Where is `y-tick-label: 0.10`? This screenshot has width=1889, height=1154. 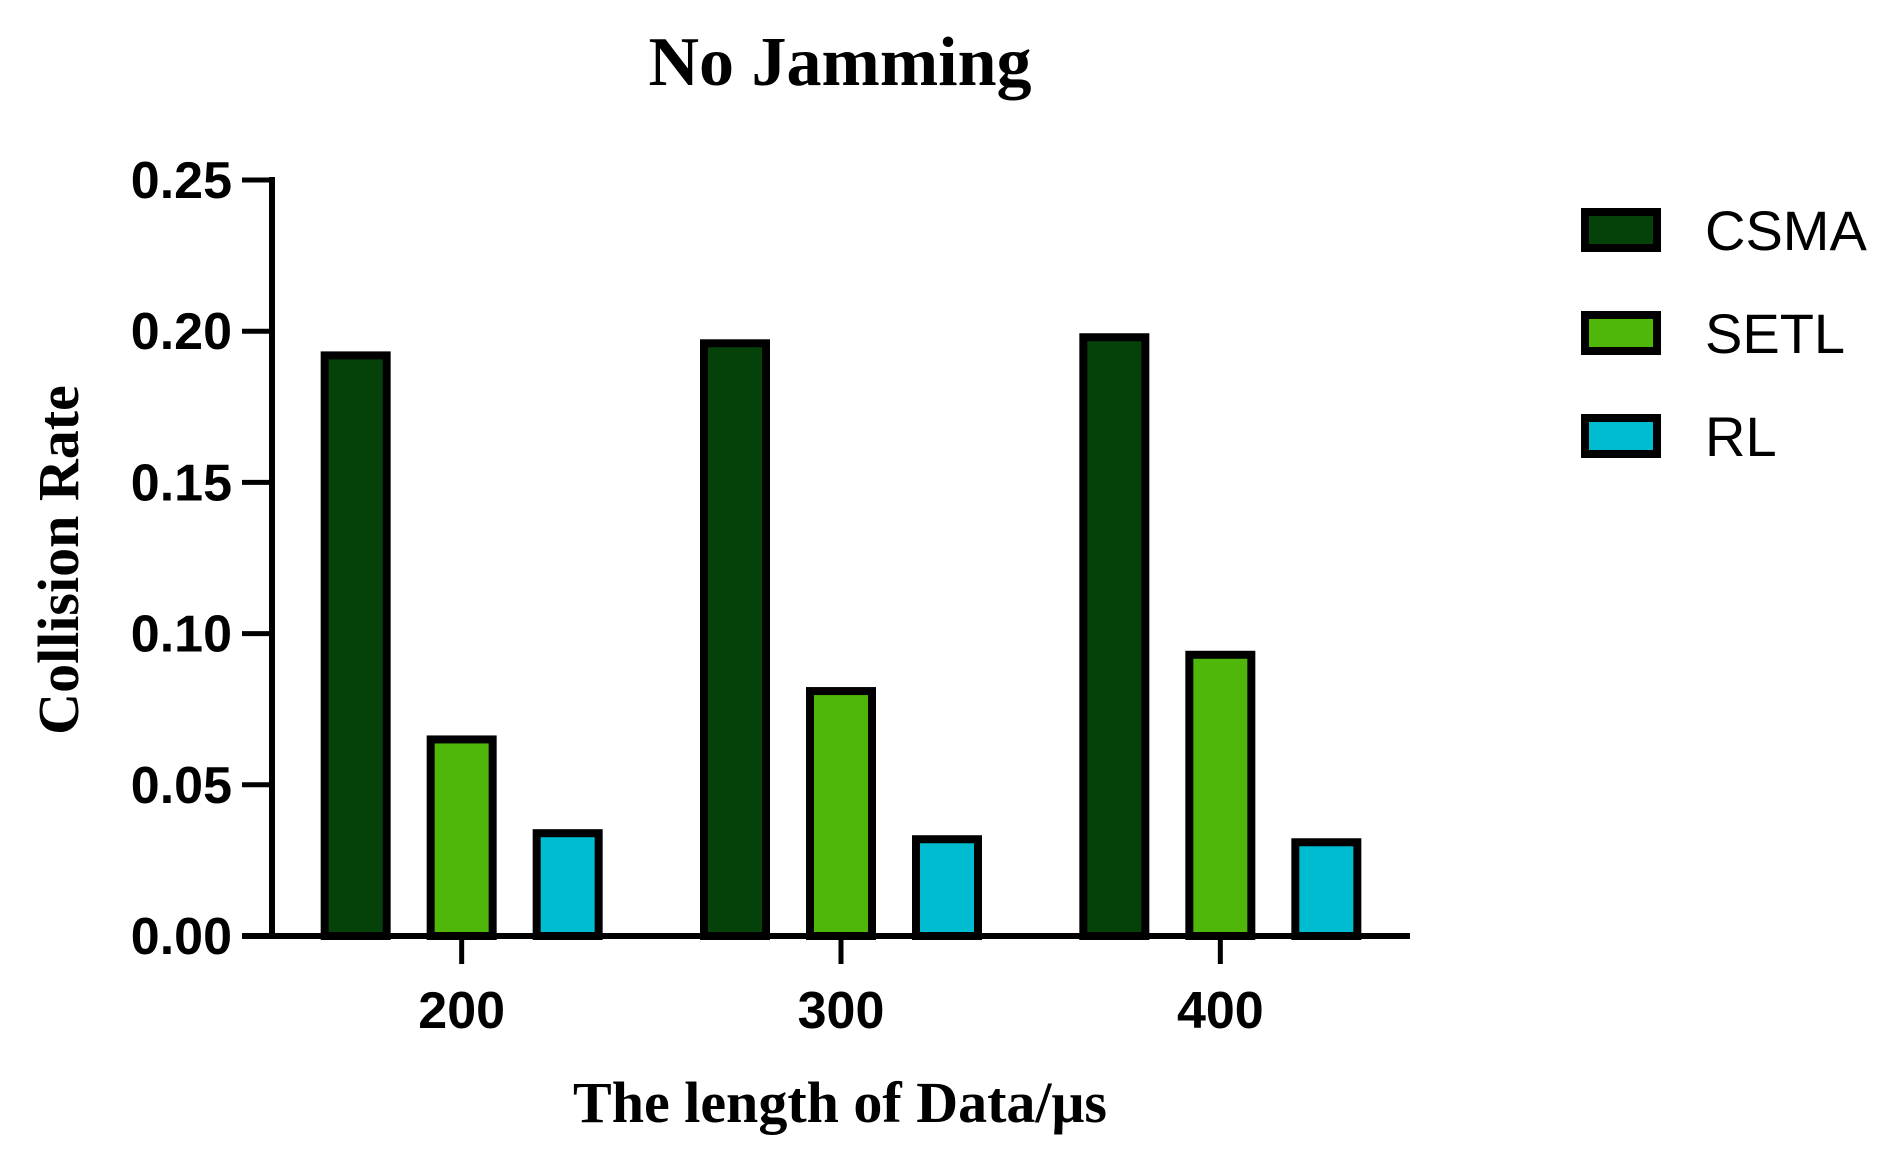
y-tick-label: 0.10 is located at coordinates (181, 635).